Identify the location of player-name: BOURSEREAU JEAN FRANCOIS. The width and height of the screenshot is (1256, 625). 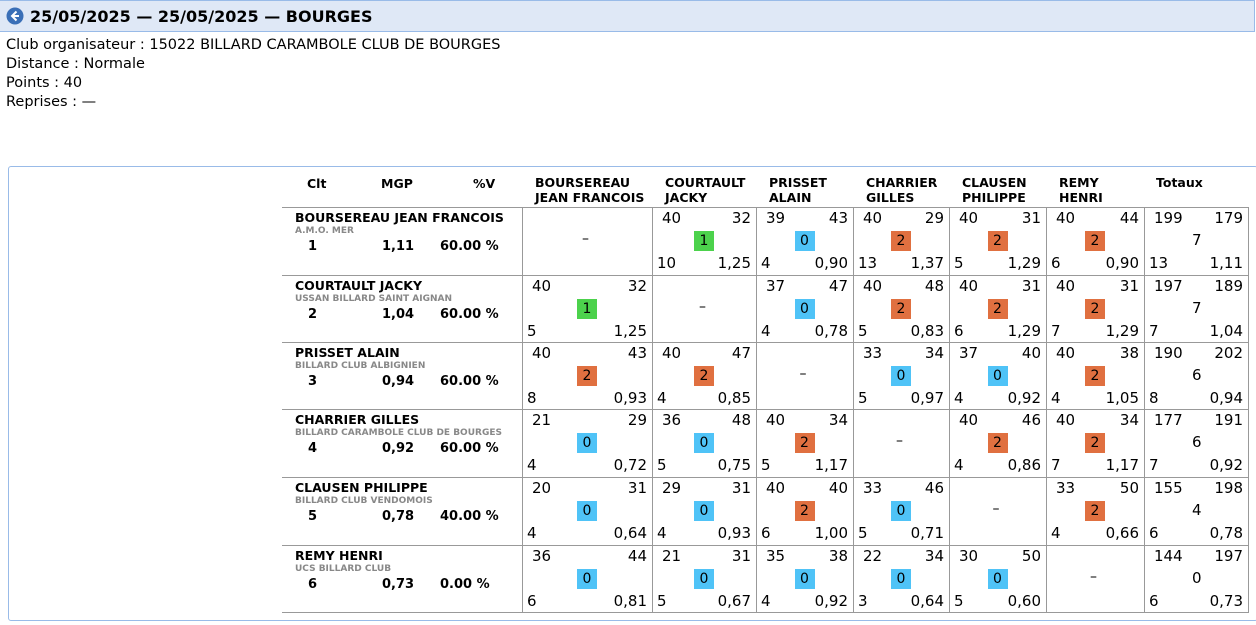
(399, 217).